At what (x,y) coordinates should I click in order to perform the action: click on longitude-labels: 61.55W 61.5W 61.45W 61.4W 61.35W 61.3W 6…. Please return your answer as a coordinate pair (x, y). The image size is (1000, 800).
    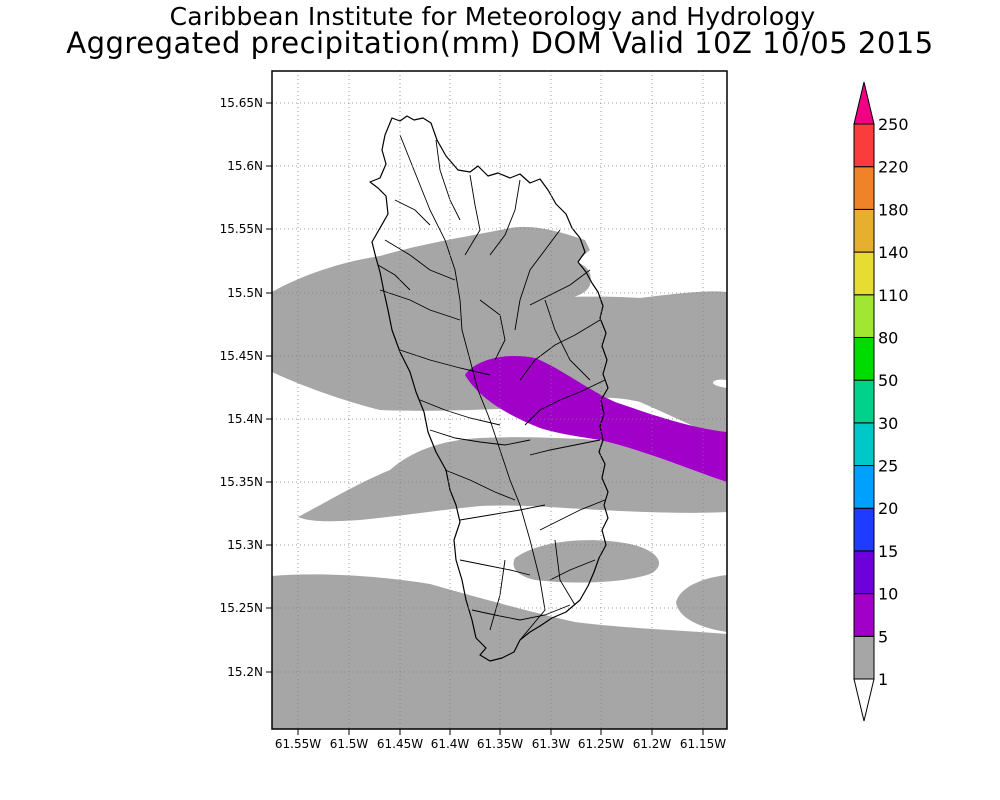
    Looking at the image, I should click on (500, 744).